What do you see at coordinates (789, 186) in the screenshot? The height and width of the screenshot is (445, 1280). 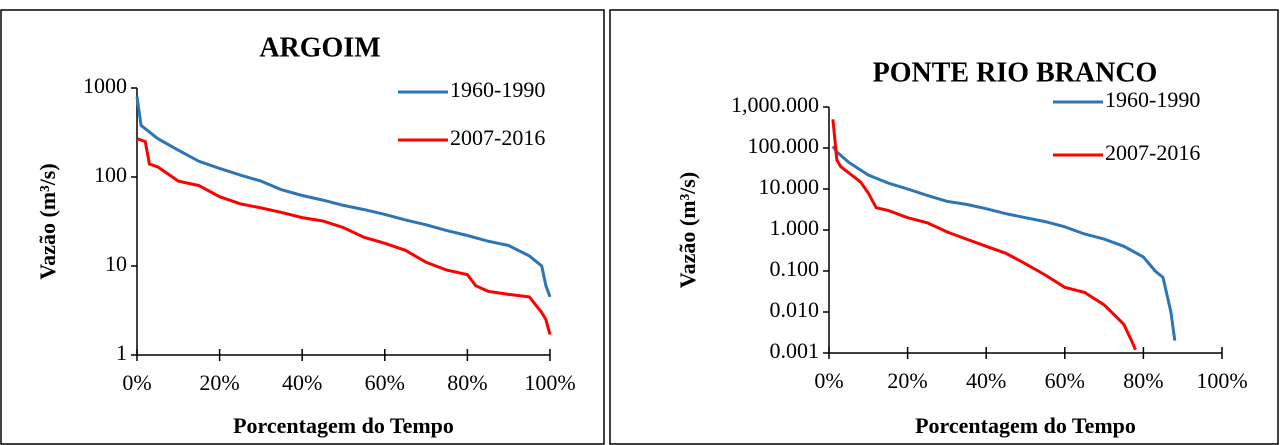 I see `y-tick-label: 10.000` at bounding box center [789, 186].